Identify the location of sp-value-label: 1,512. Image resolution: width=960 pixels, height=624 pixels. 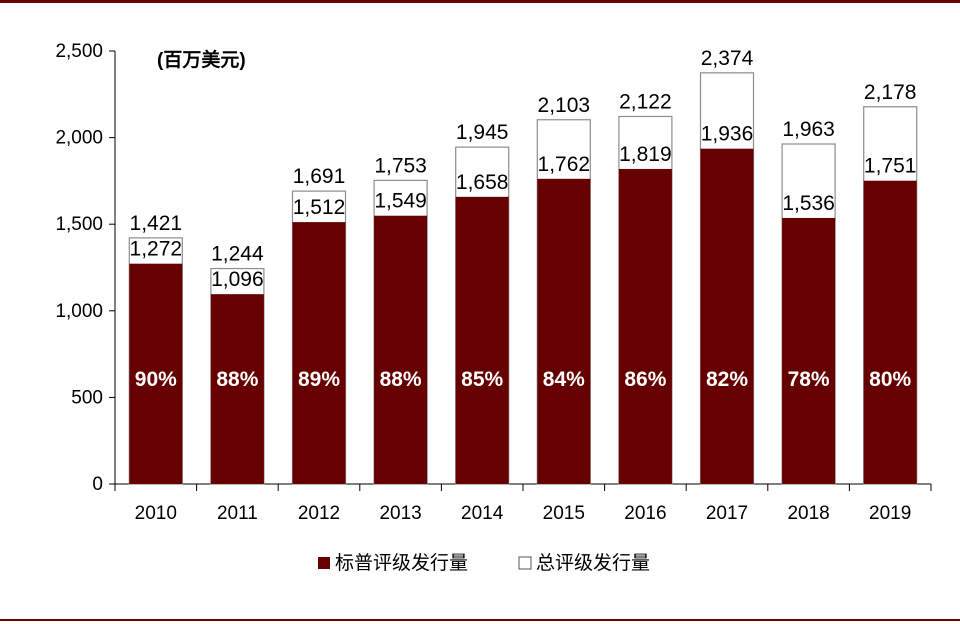
(319, 207).